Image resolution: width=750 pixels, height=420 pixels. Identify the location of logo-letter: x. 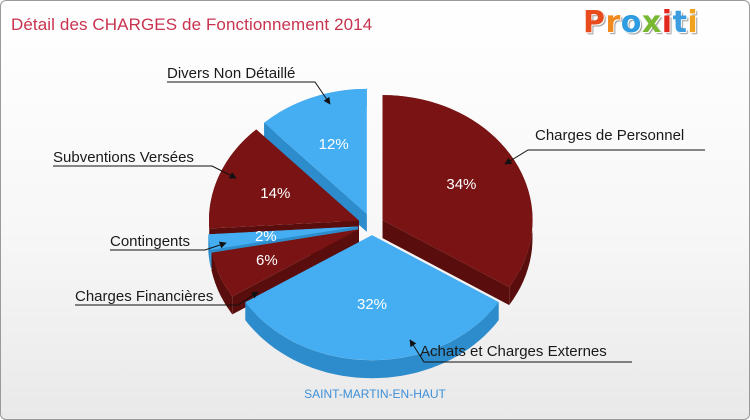
(651, 22).